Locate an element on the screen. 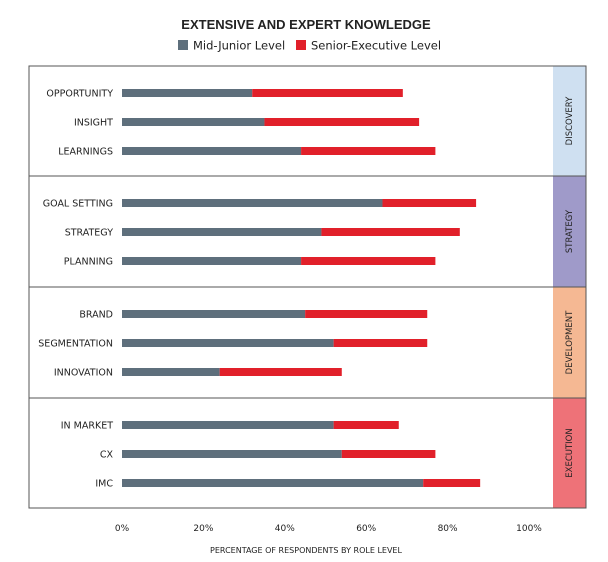 This screenshot has width=608, height=562. category-label-cx: CX is located at coordinates (107, 455).